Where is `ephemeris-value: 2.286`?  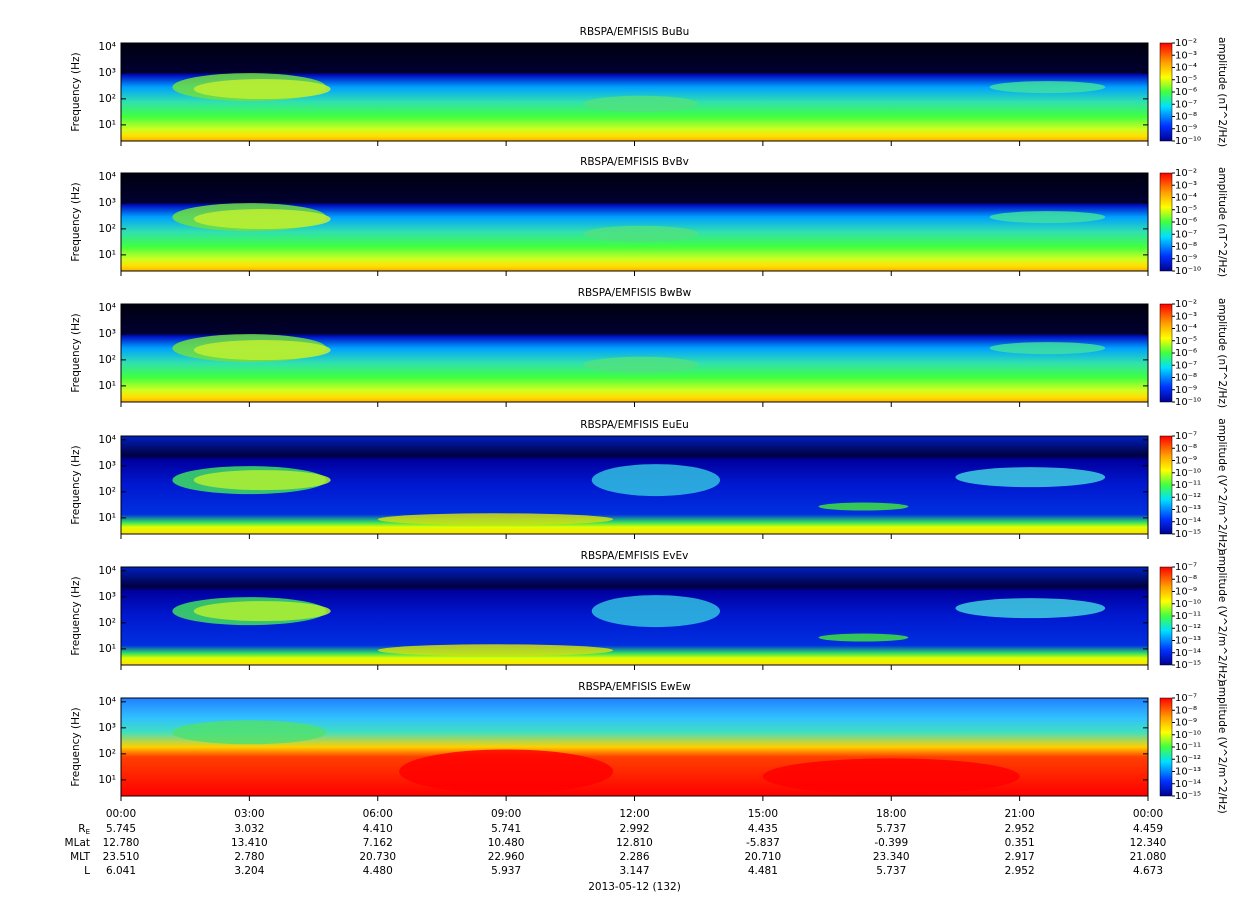
ephemeris-value: 2.286 is located at coordinates (634, 857).